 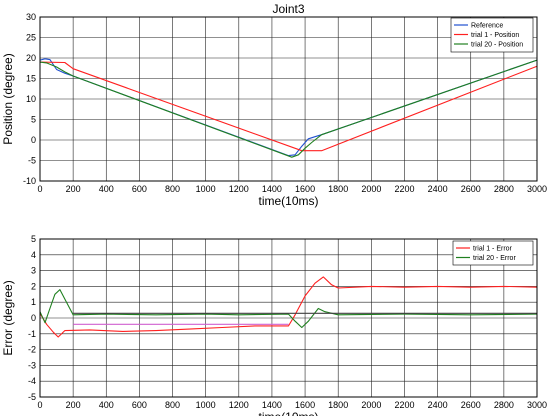 I want to click on legend-label: trial 1 - Error, so click(x=493, y=249).